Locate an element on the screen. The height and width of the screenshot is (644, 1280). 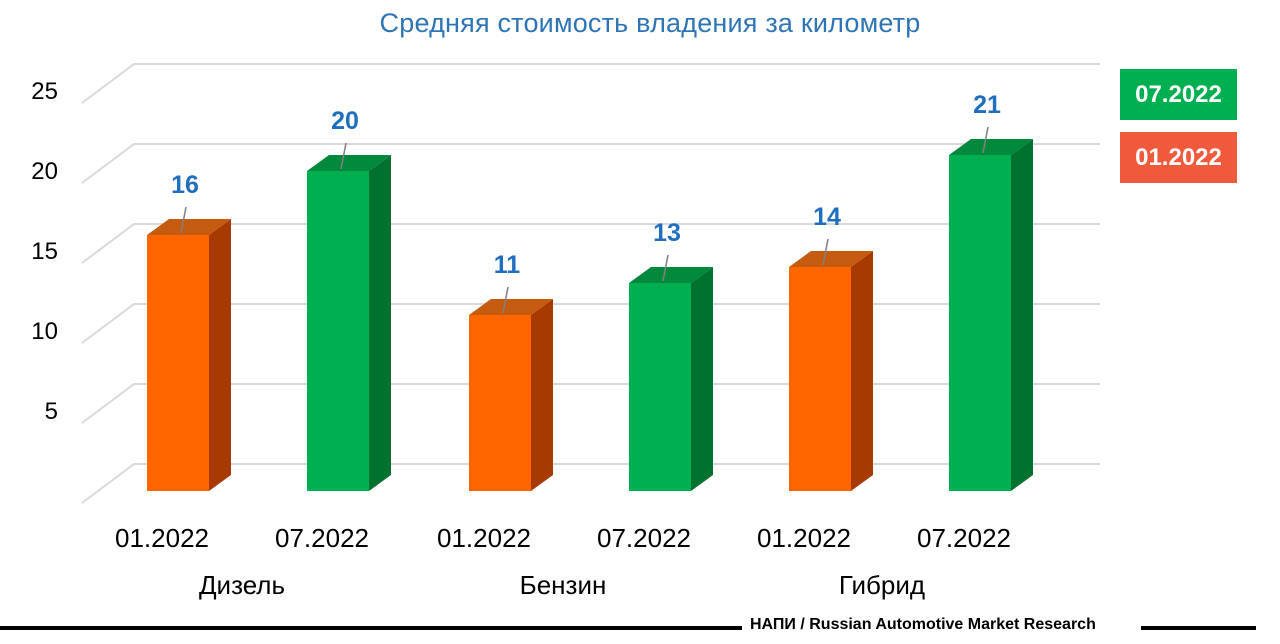
group-label: Гибрид is located at coordinates (882, 585).